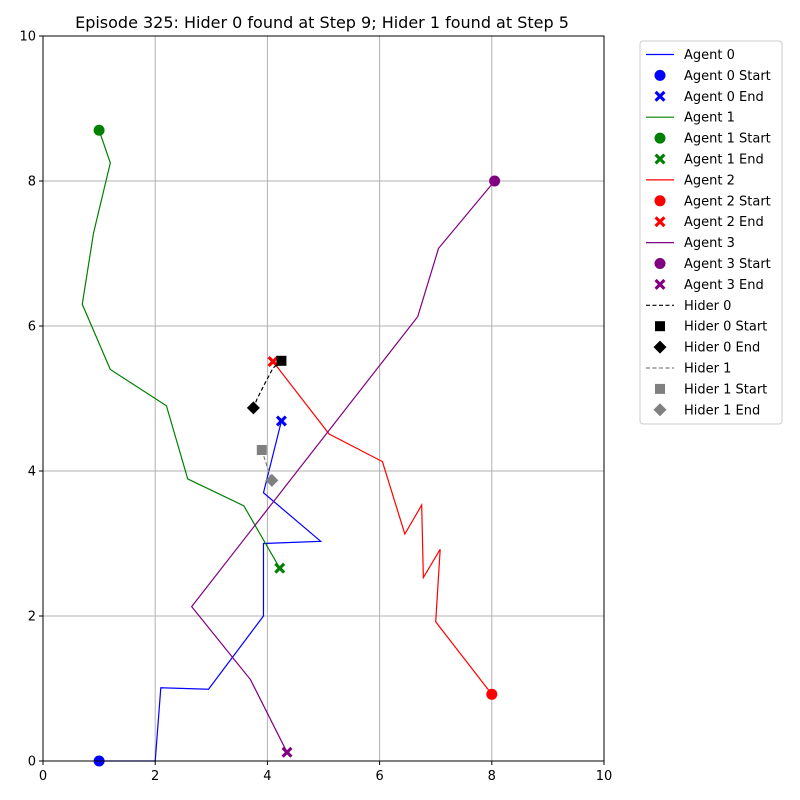 The image size is (800, 800). I want to click on agent-2-end-marker, so click(273, 362).